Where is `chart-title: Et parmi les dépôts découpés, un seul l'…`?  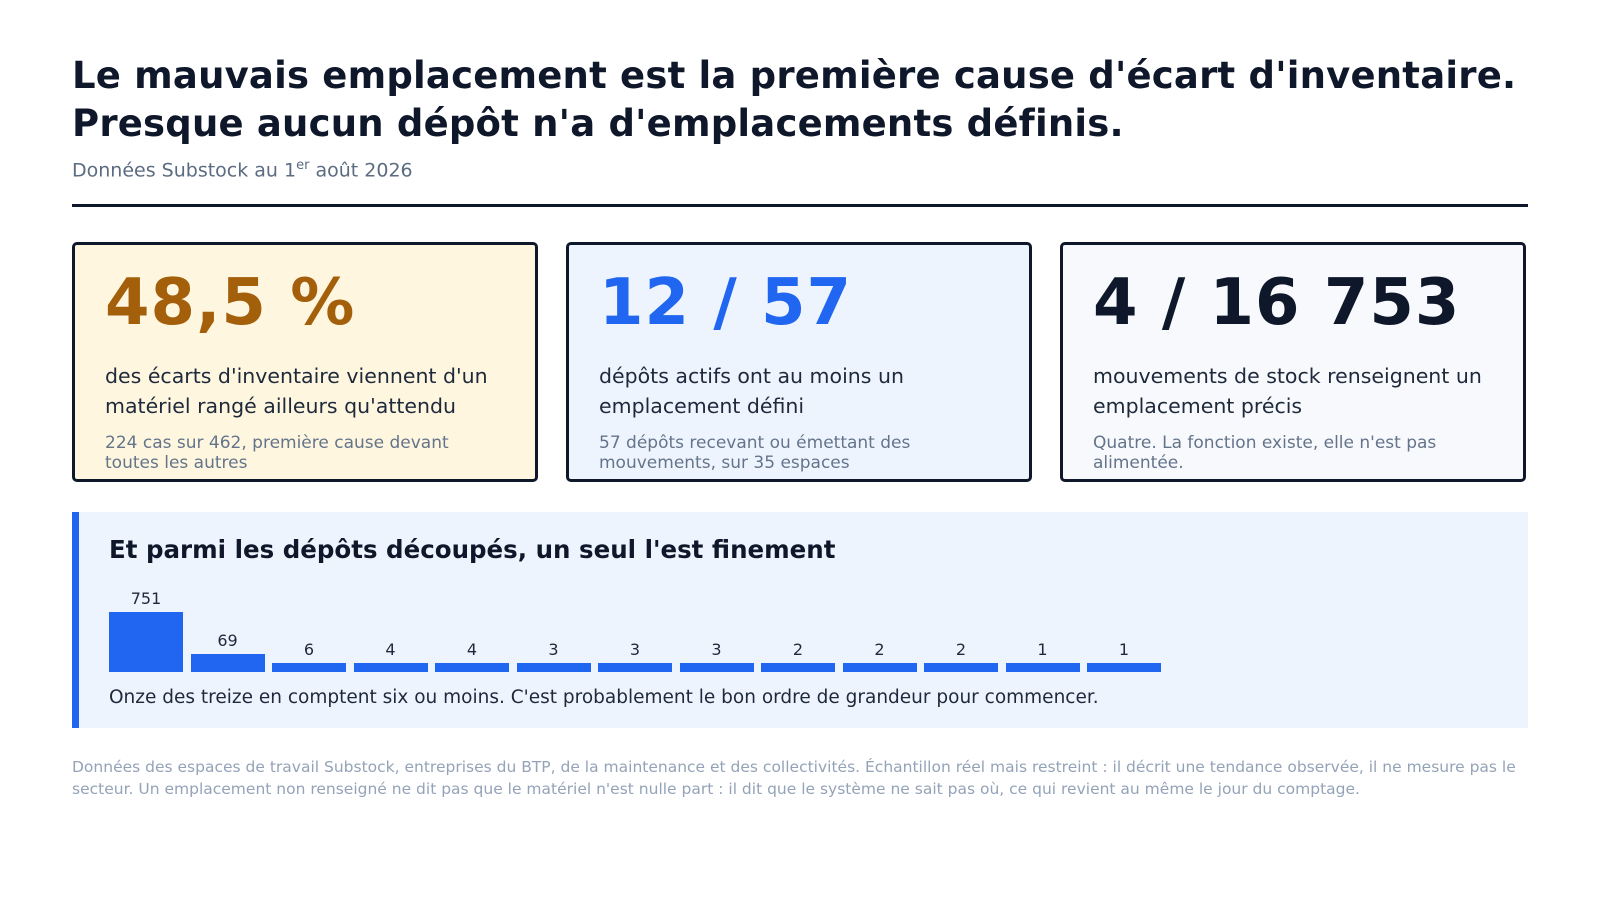
chart-title: Et parmi les dépôts découpés, un seul l'… is located at coordinates (472, 550).